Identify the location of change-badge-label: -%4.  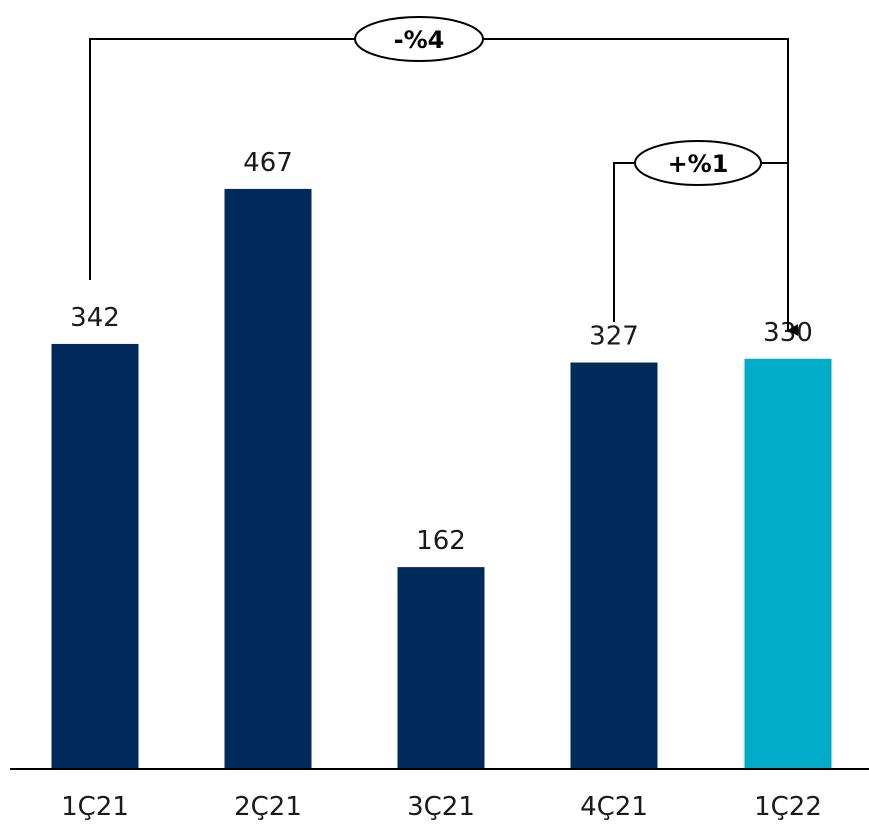
(419, 40).